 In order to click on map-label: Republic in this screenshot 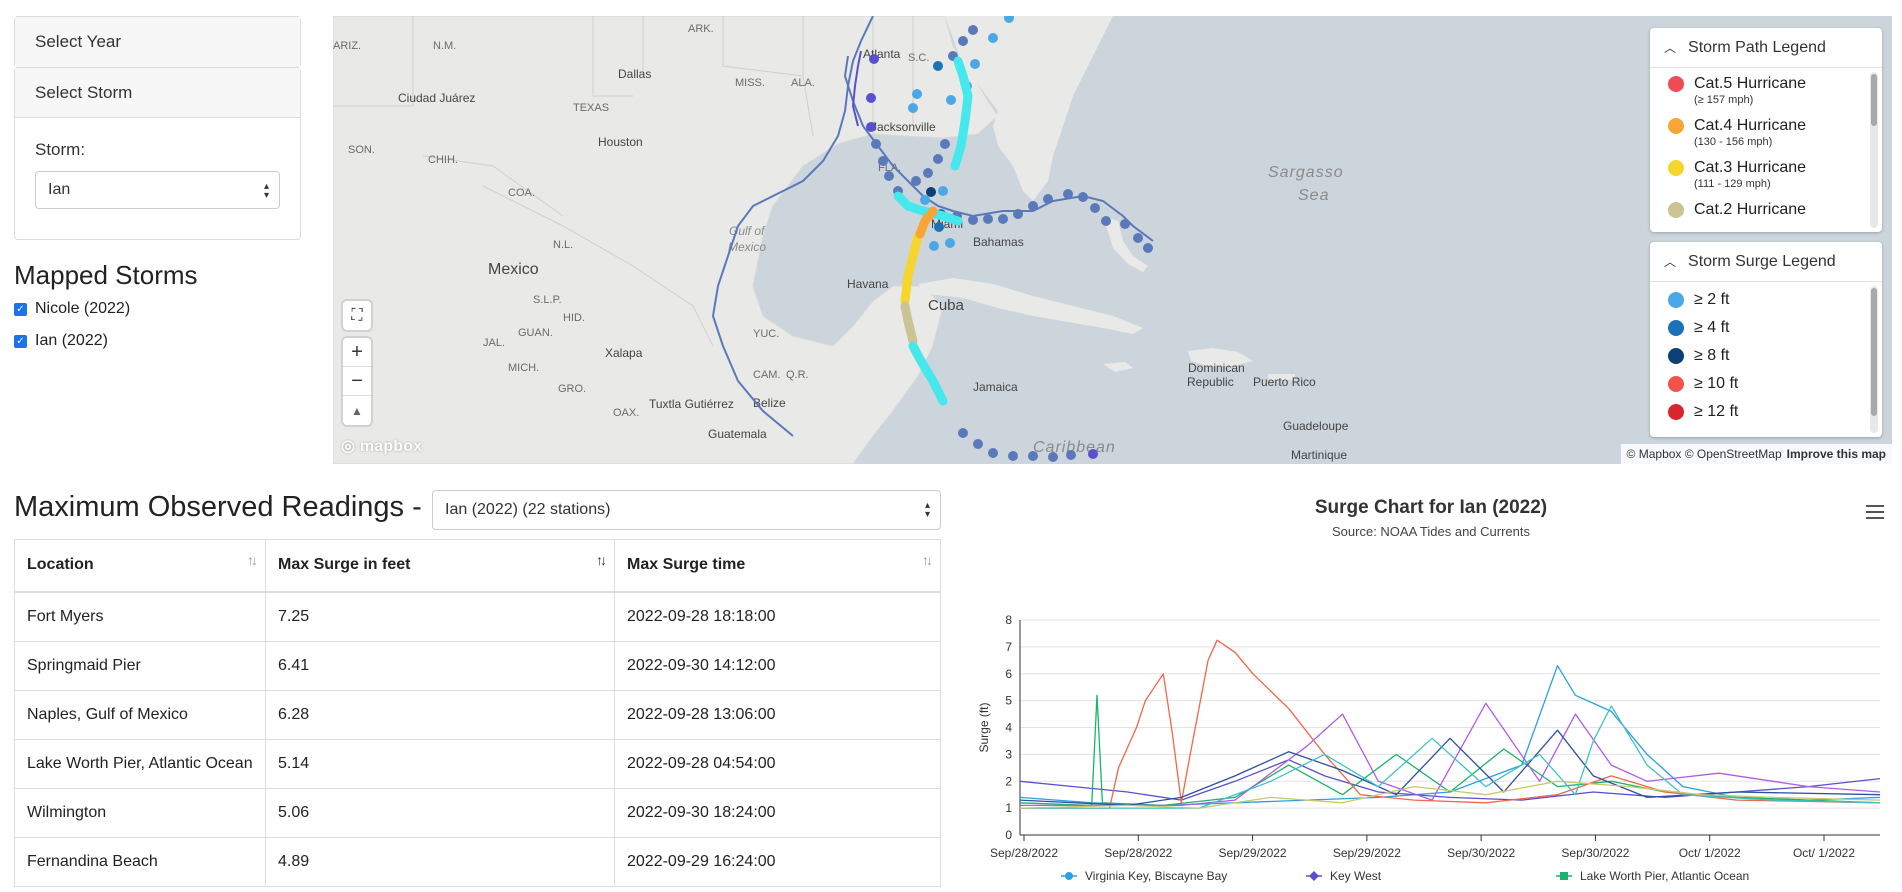, I will do `click(1210, 382)`.